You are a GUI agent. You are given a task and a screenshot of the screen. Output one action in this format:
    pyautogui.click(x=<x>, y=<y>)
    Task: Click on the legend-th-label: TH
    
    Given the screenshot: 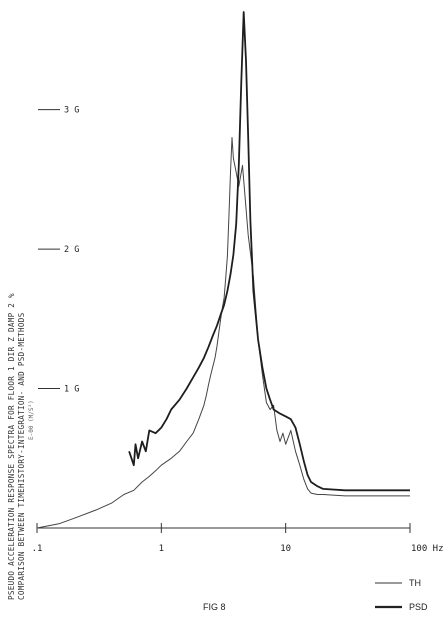 What is the action you would take?
    pyautogui.click(x=415, y=583)
    